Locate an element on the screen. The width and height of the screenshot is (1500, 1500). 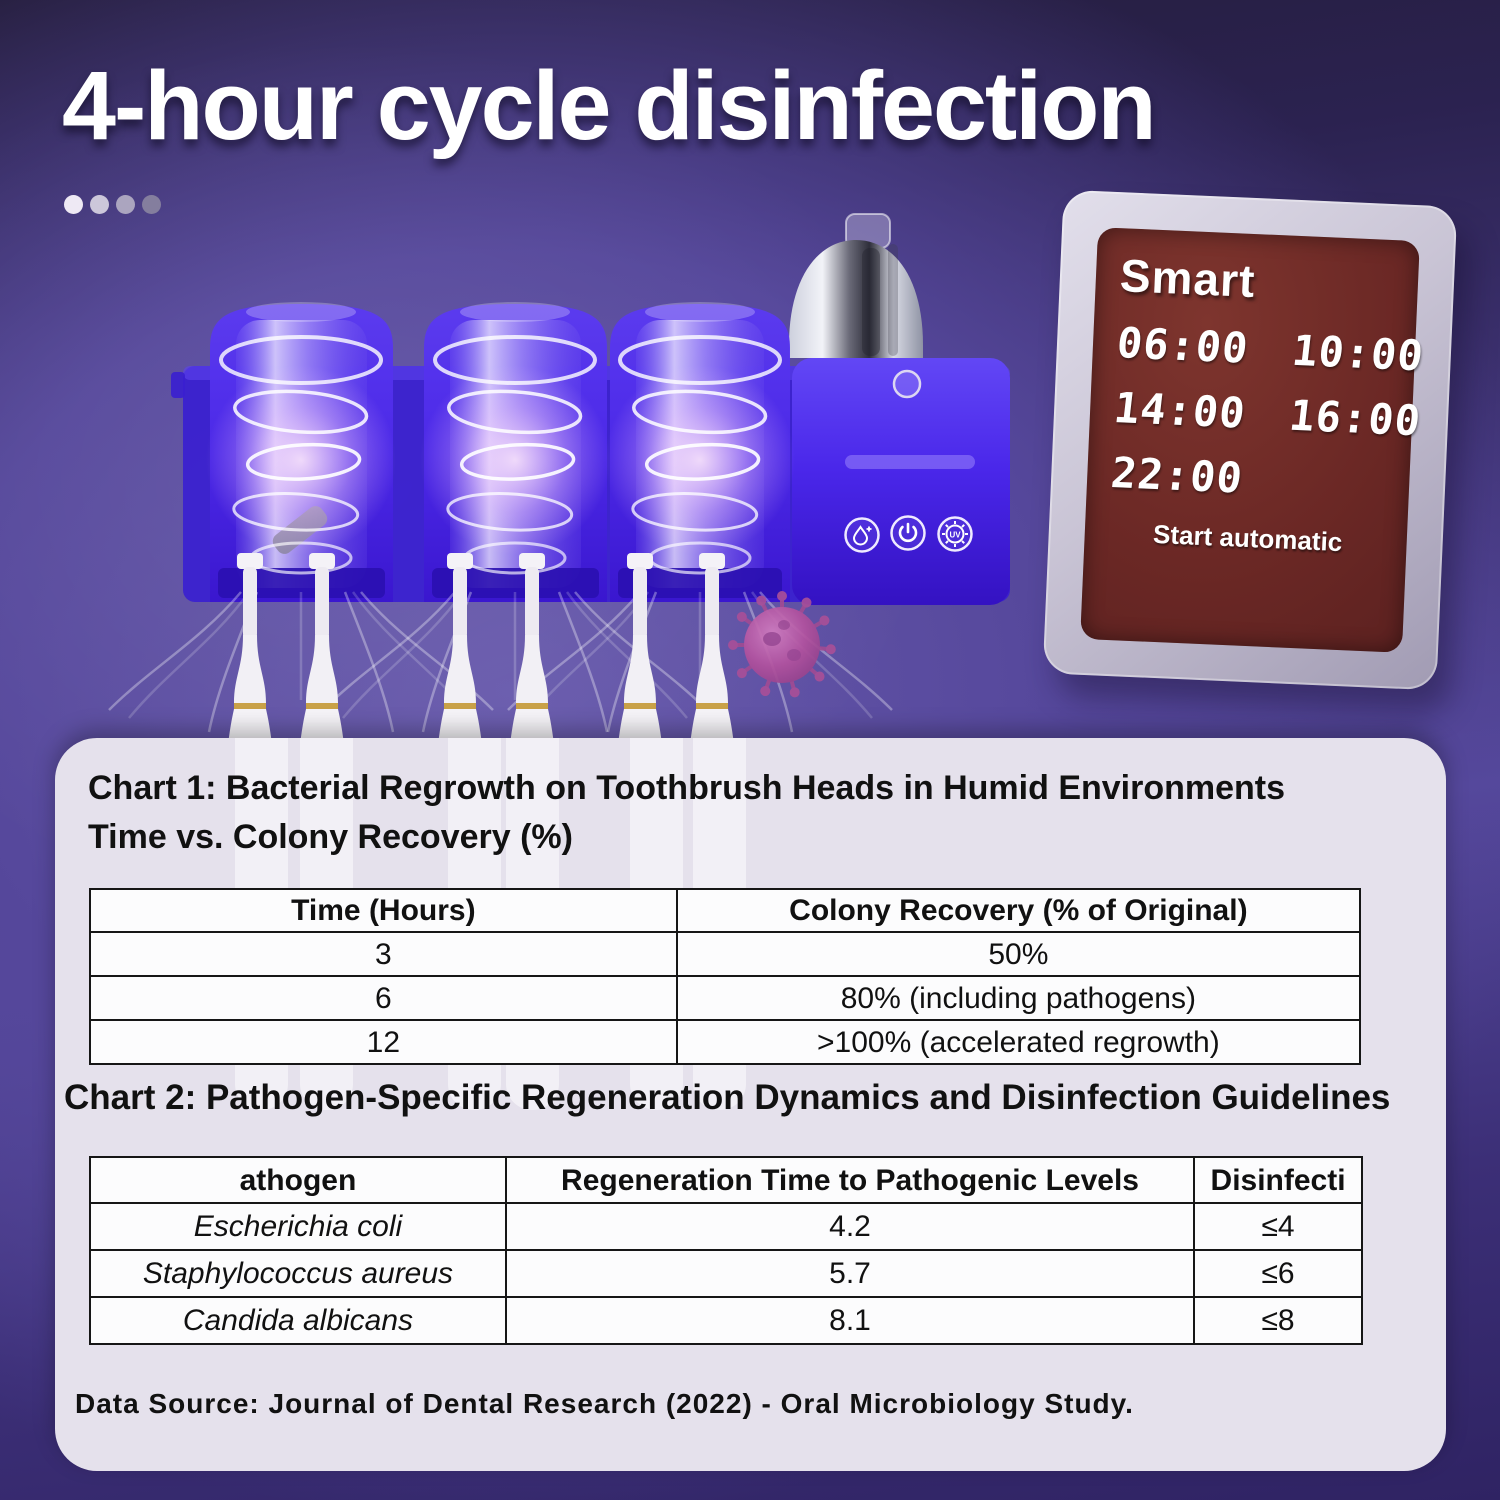
uv-mode-button: UV is located at coordinates (955, 534).